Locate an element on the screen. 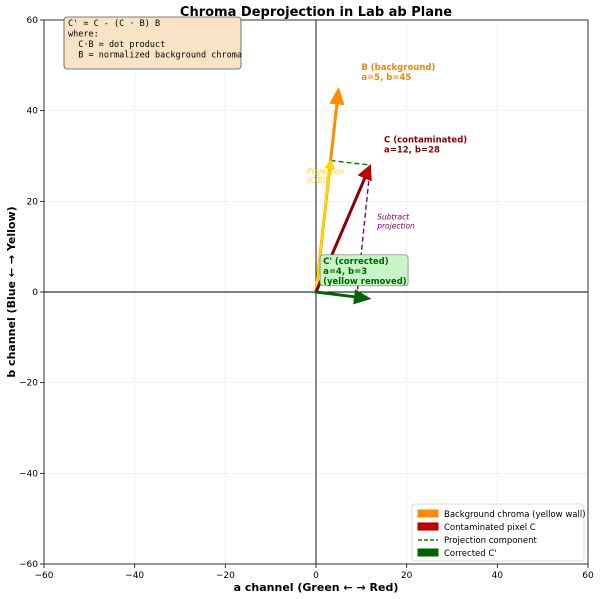  x-tick-label: 60 is located at coordinates (588, 576).